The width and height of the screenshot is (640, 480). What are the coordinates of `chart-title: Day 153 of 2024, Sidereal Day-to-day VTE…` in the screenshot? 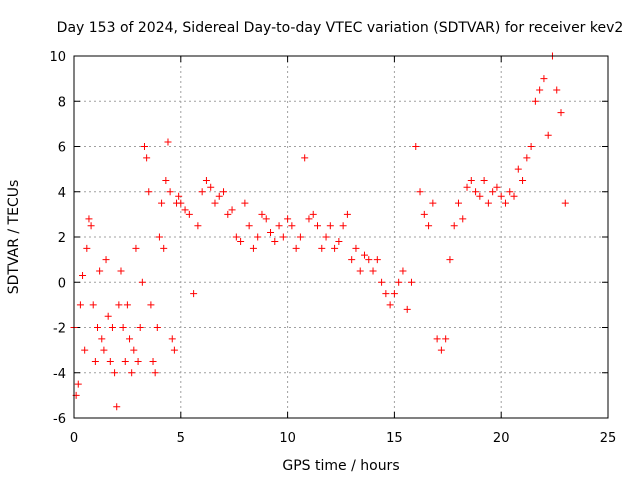 It's located at (340, 28).